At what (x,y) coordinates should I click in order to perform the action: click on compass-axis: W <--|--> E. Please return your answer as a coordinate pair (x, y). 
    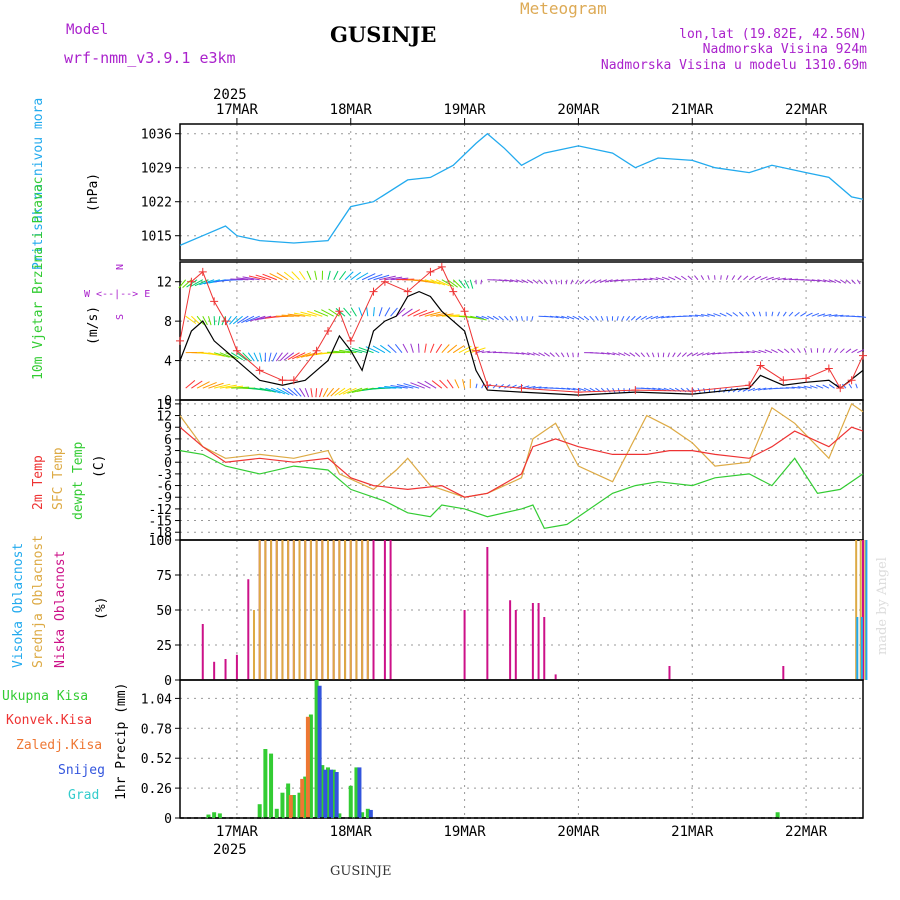
    Looking at the image, I should click on (117, 294).